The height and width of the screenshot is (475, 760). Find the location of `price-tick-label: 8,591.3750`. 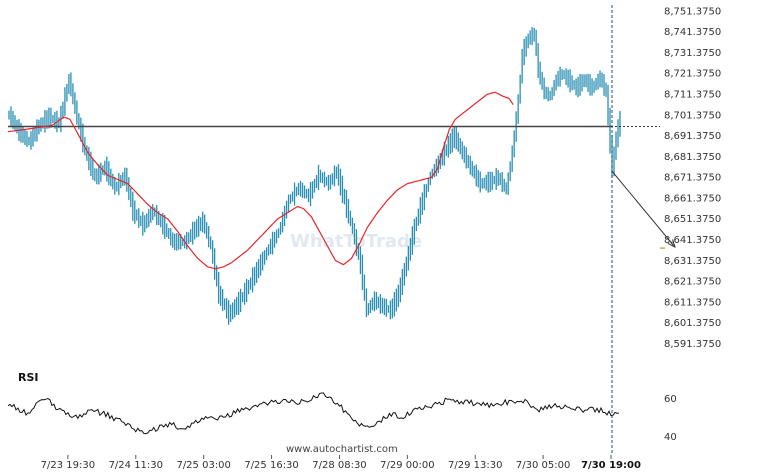

price-tick-label: 8,591.3750 is located at coordinates (692, 344).